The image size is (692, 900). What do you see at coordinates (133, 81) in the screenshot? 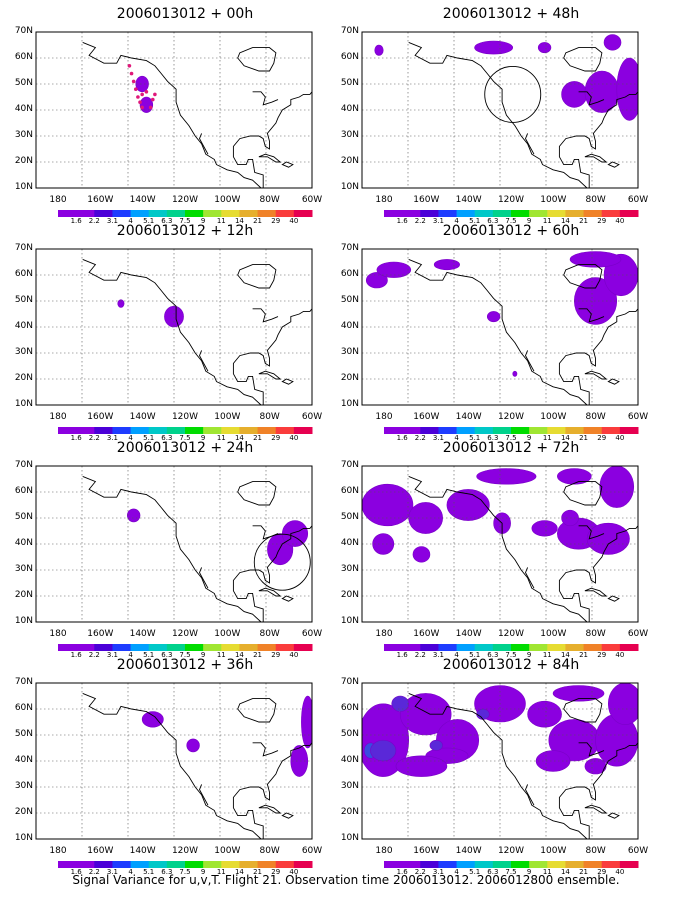
I see `observation-point` at bounding box center [133, 81].